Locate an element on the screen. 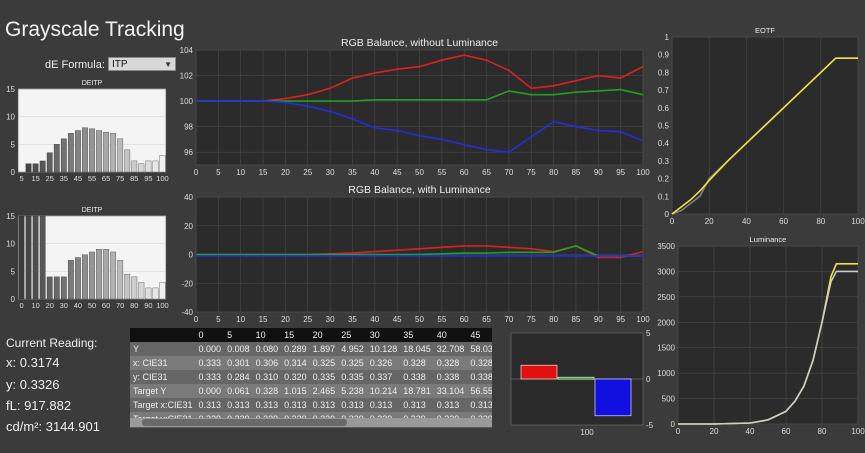  x-tick-label: 55 is located at coordinates (441, 319).